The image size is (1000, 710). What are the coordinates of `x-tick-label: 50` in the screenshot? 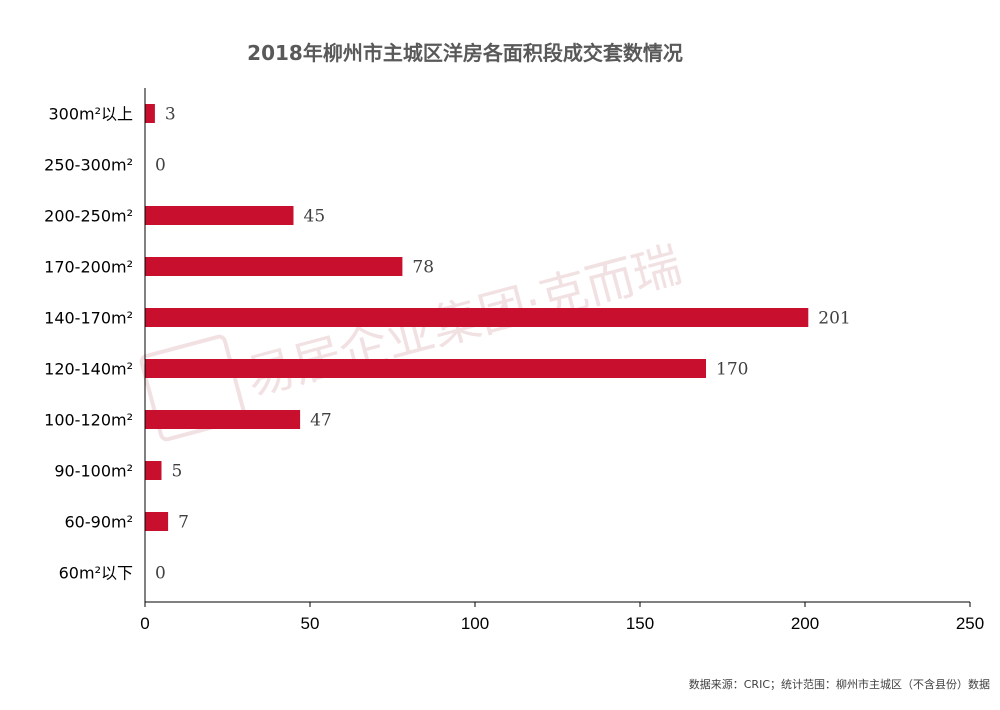 It's located at (310, 623).